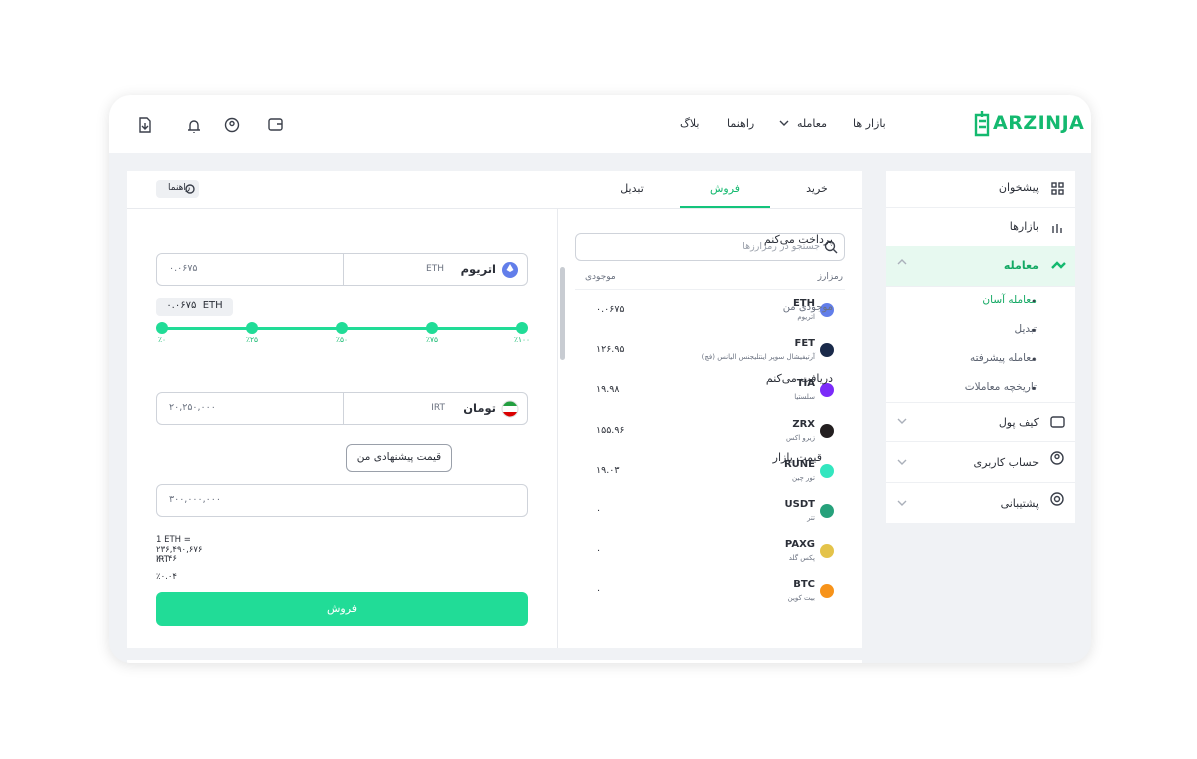 The height and width of the screenshot is (759, 1197). What do you see at coordinates (166, 577) in the screenshot?
I see `info-value: ٪۰.۰۴` at bounding box center [166, 577].